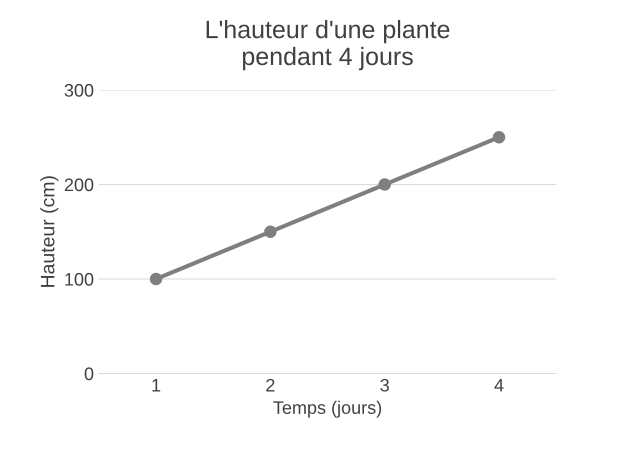 The width and height of the screenshot is (618, 450). Describe the element at coordinates (499, 385) in the screenshot. I see `x-tick-label: 4` at that location.